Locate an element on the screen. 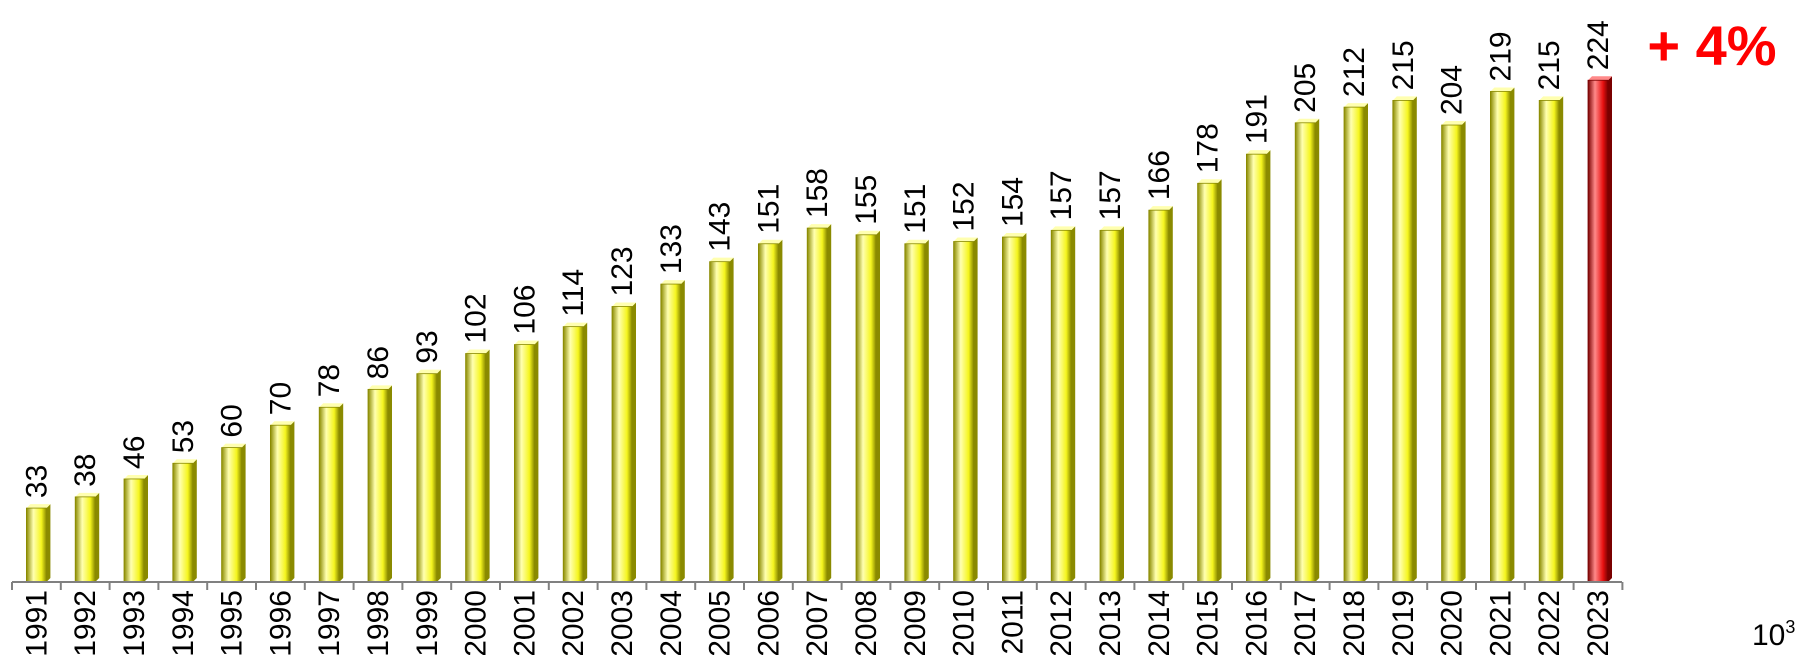  bar-top-2010 is located at coordinates (965, 239).